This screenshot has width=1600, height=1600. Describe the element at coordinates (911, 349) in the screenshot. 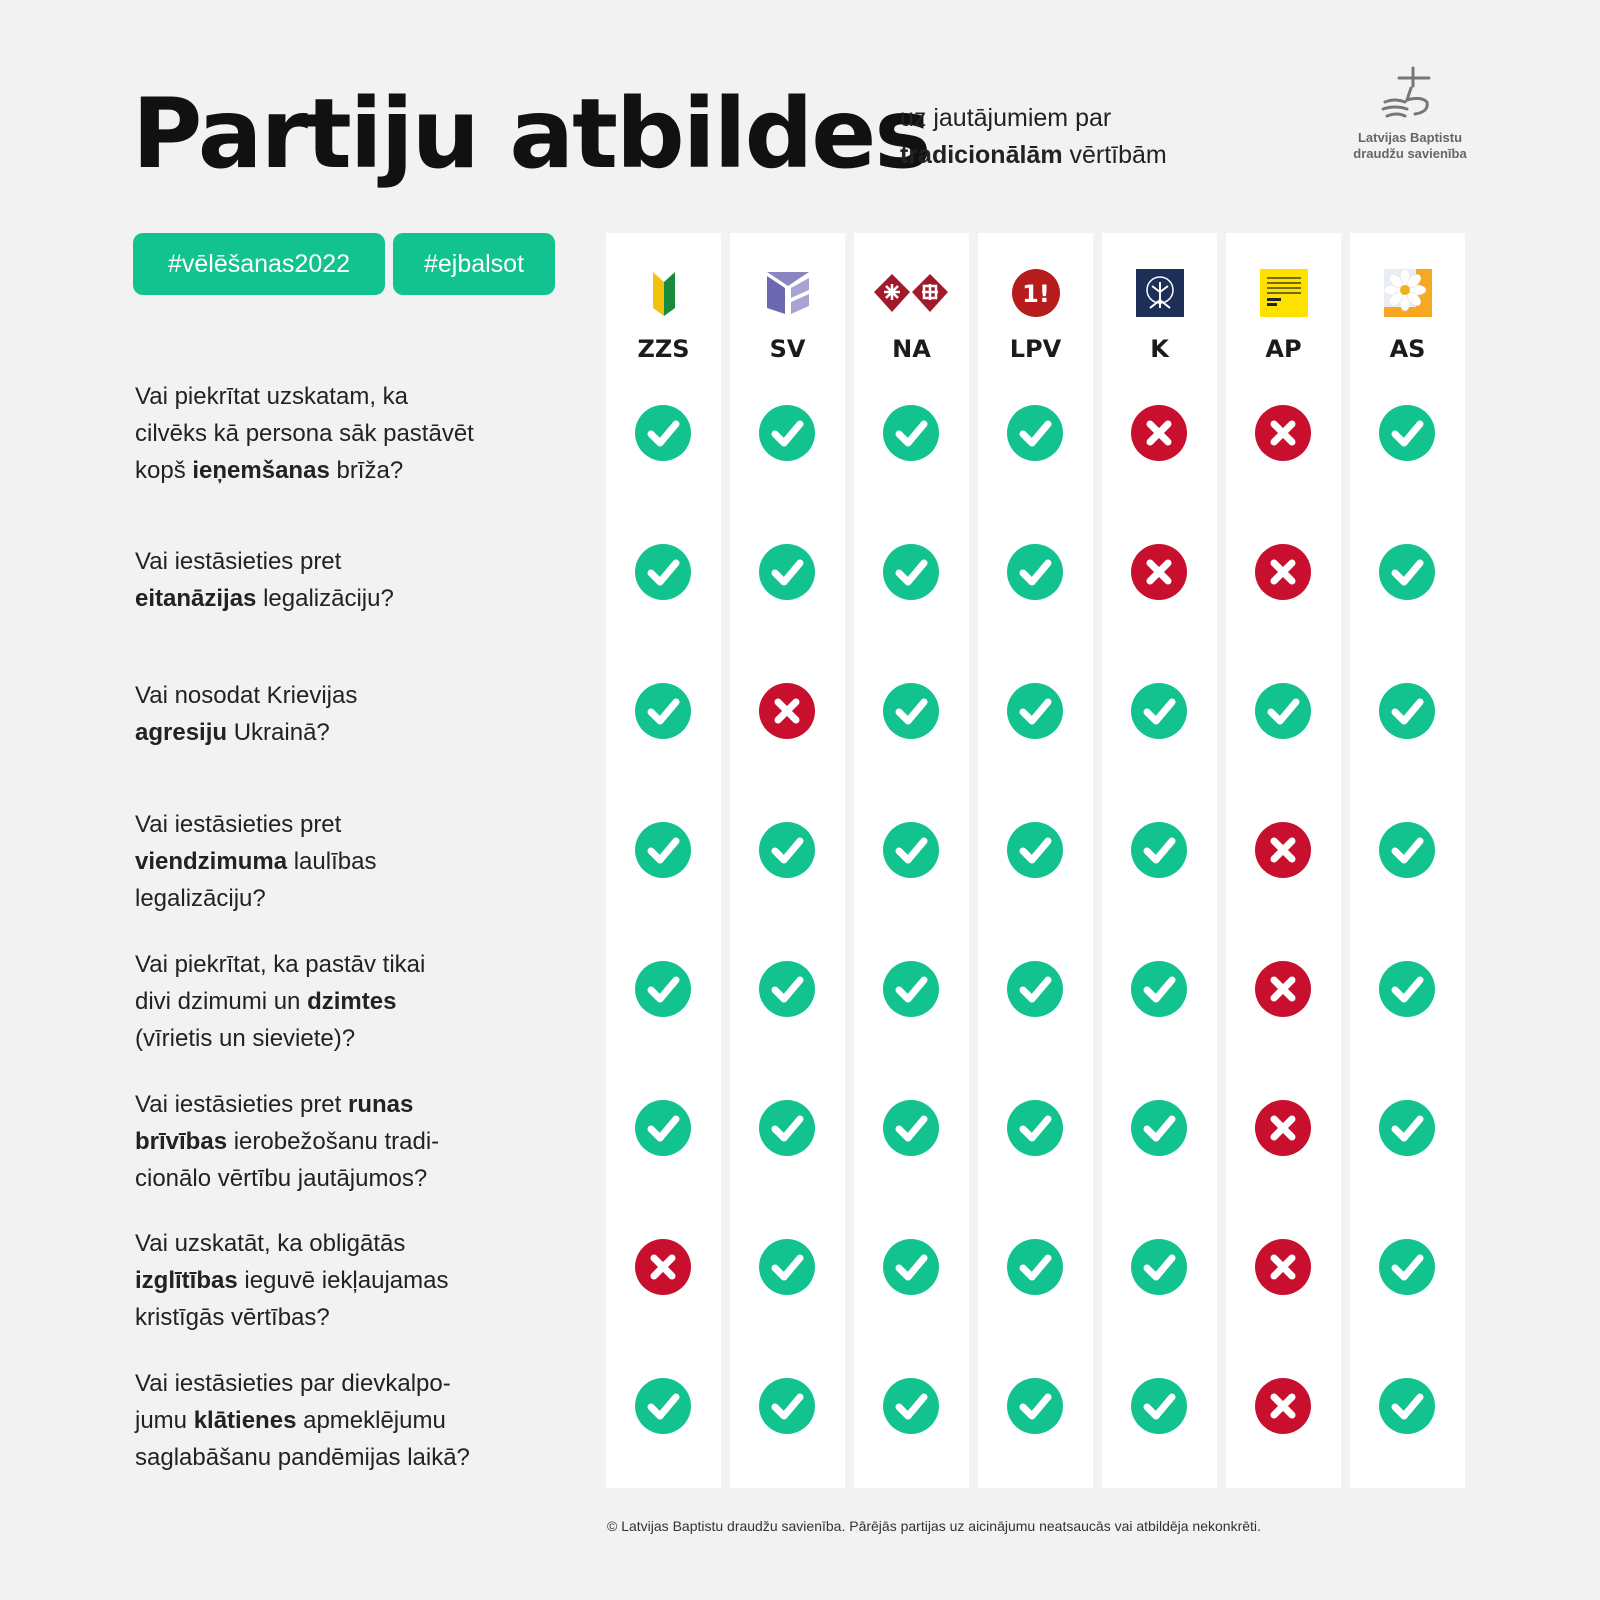

I see `party-name: NA` at that location.